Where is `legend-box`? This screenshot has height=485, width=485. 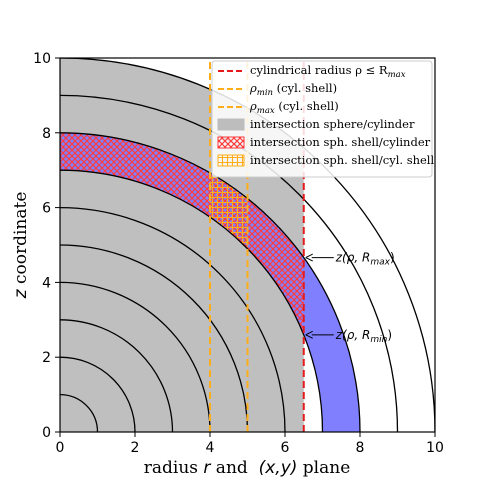
legend-box is located at coordinates (322, 119).